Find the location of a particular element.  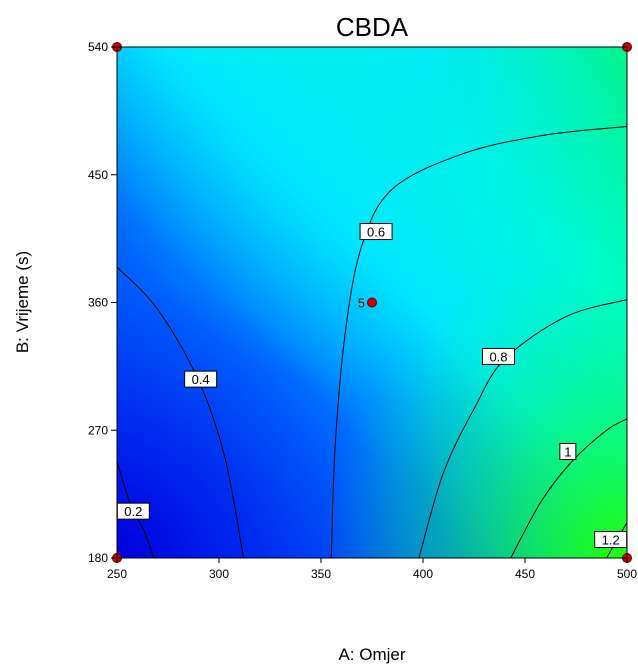

y-tick-label: 540 is located at coordinates (98, 47).